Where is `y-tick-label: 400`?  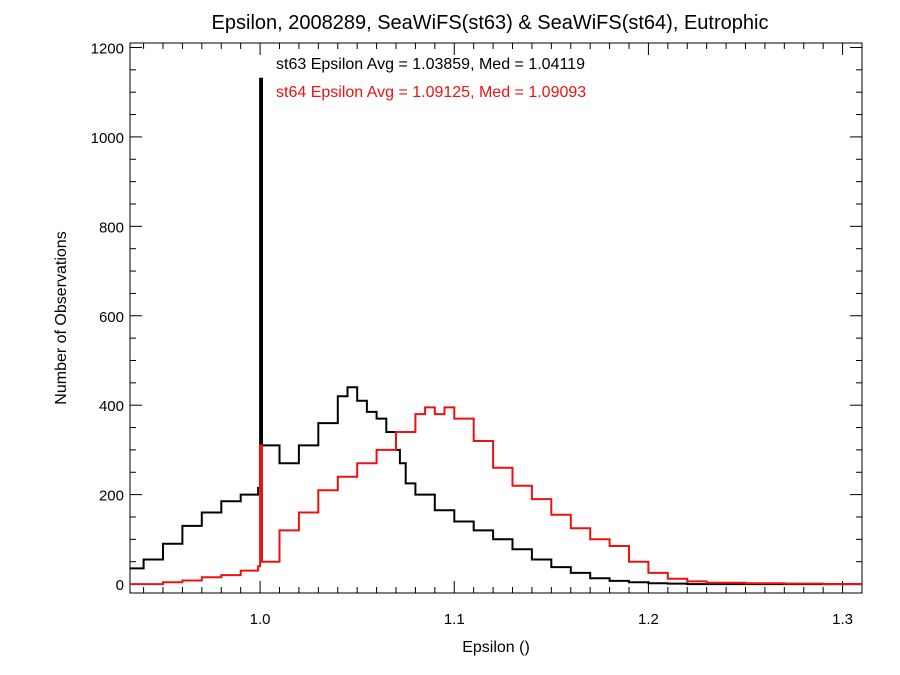
y-tick-label: 400 is located at coordinates (111, 406).